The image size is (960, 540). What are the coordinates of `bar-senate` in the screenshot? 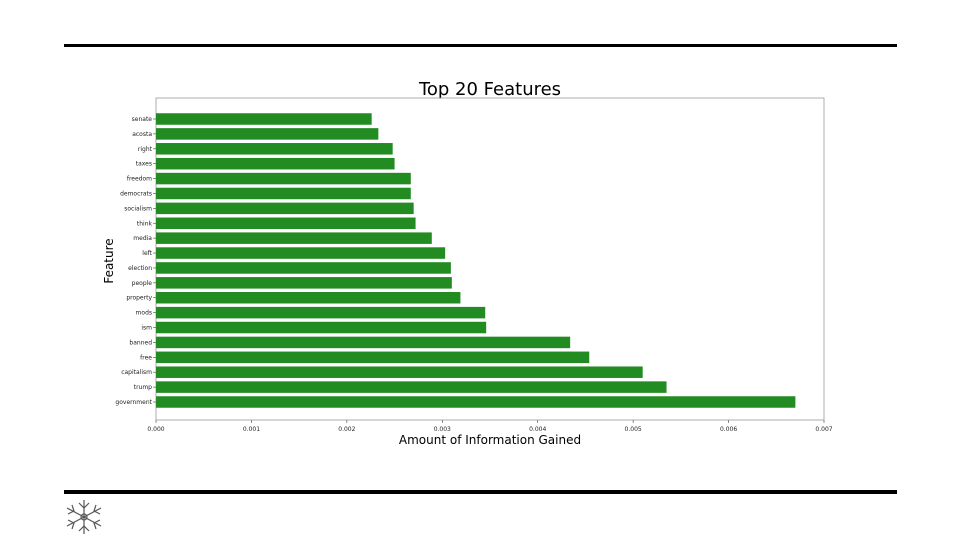 It's located at (264, 119).